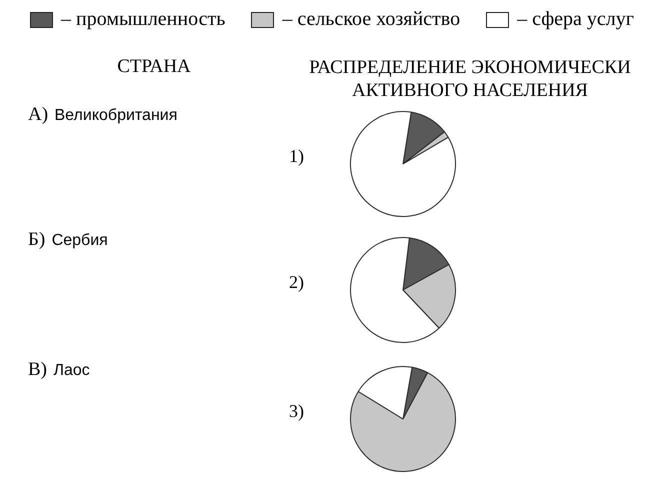  Describe the element at coordinates (68, 239) in the screenshot. I see `text: Б) Сербия` at that location.